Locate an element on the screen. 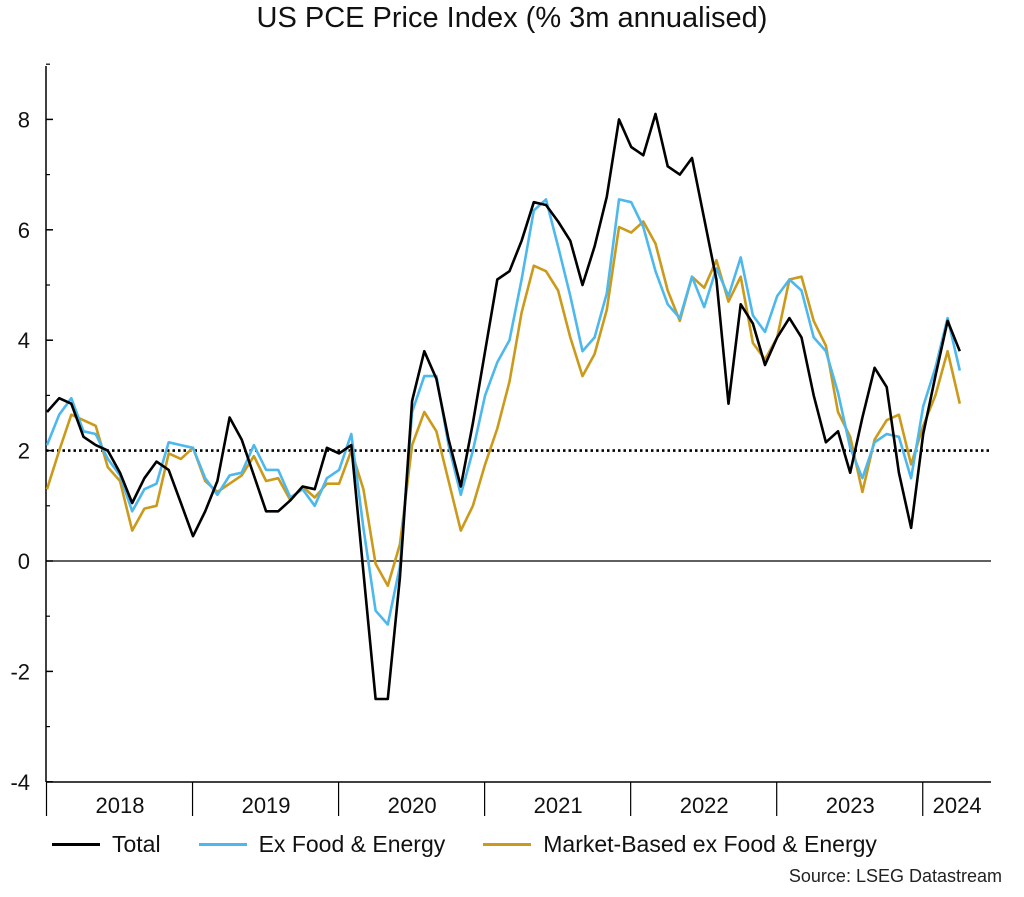 This screenshot has height=897, width=1024. y-tick-label: -2 is located at coordinates (20, 671).